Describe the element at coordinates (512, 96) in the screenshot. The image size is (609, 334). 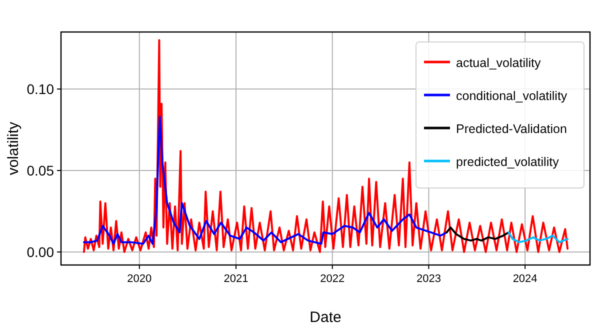
I see `legend-label: conditional_volatility` at that location.